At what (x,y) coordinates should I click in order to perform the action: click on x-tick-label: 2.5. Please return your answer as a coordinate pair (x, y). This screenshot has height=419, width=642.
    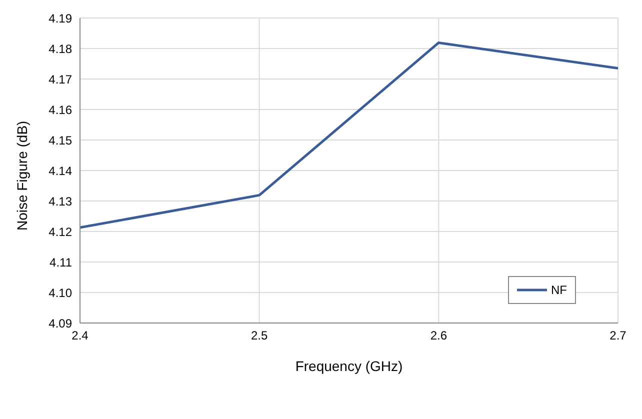
    Looking at the image, I should click on (259, 335).